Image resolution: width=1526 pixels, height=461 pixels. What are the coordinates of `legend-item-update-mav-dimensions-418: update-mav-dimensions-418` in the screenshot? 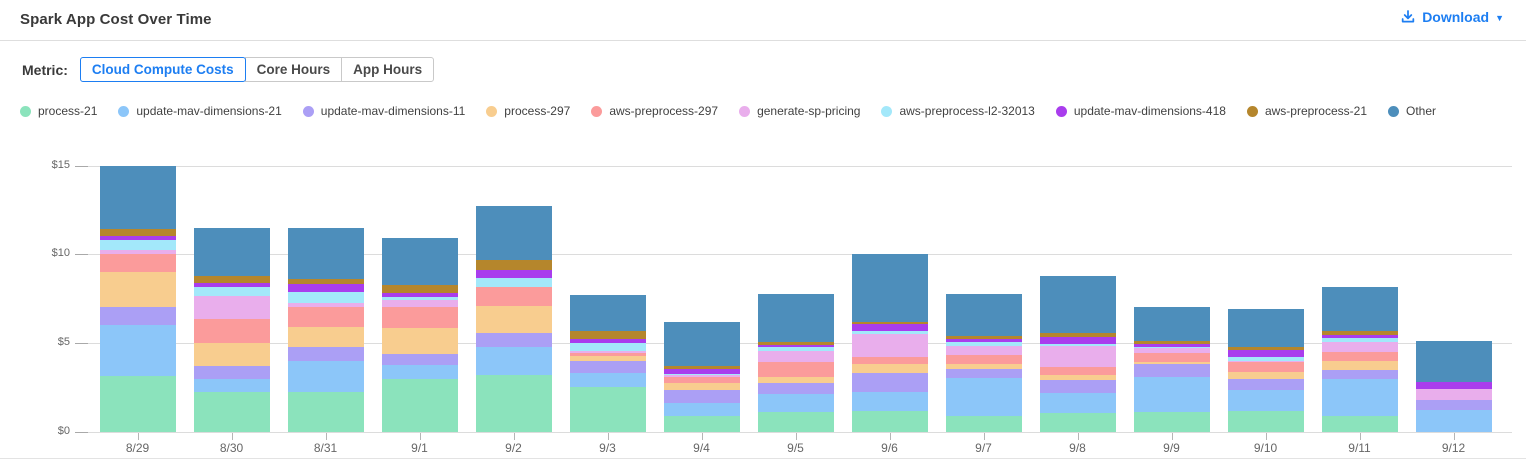 It's located at (1140, 111).